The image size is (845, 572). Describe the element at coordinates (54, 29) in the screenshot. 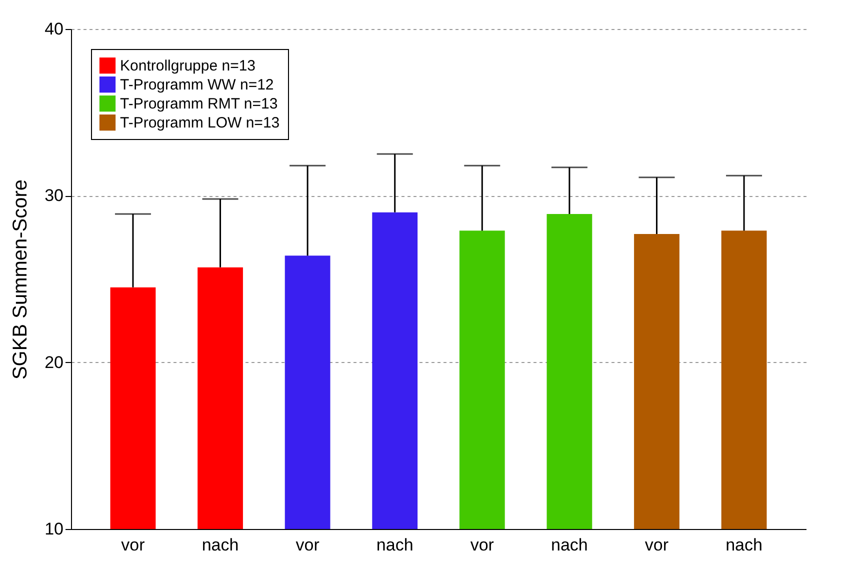

I see `y-tick-label: 40` at that location.